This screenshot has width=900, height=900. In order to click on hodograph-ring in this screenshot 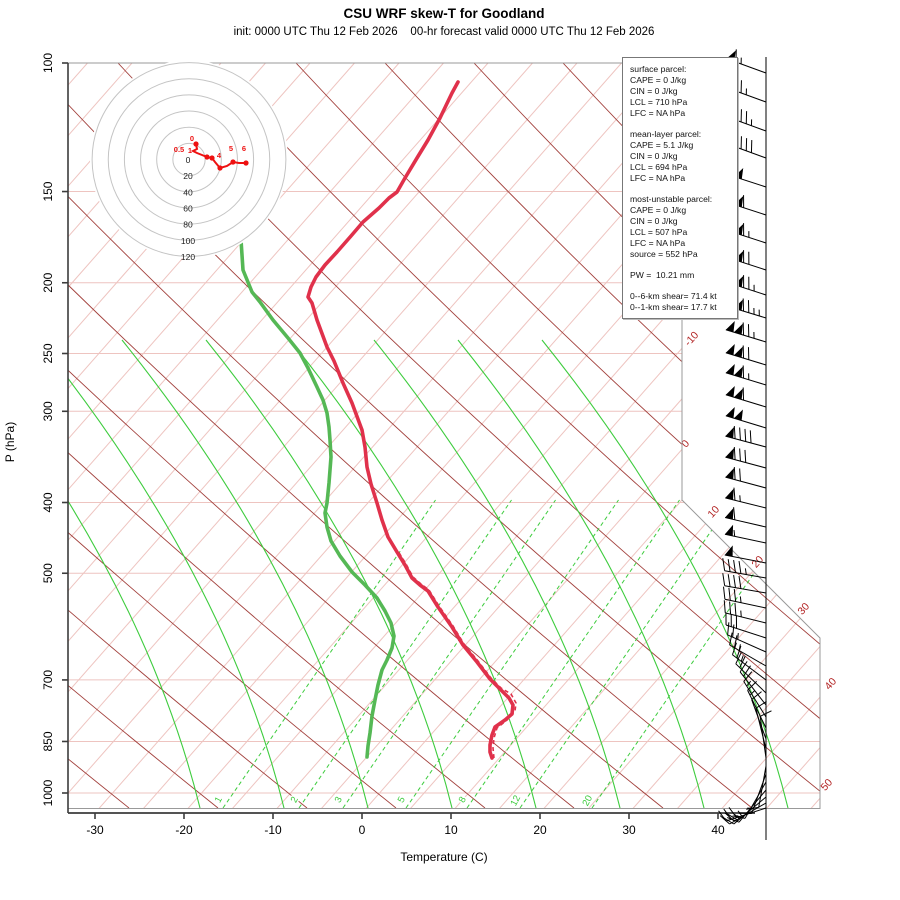, I will do `click(189, 159)`.